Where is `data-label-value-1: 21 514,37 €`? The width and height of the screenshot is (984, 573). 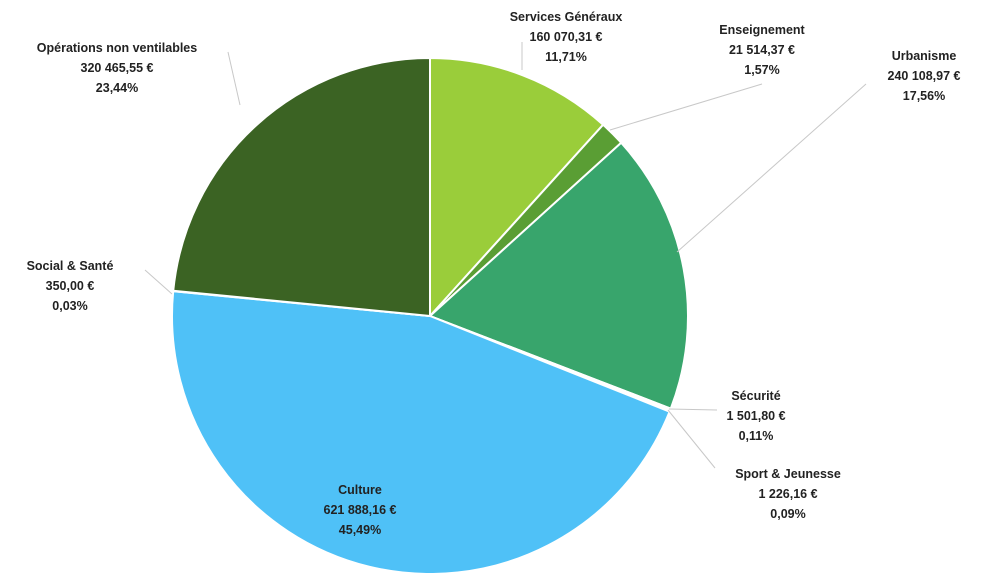 data-label-value-1: 21 514,37 € is located at coordinates (762, 50).